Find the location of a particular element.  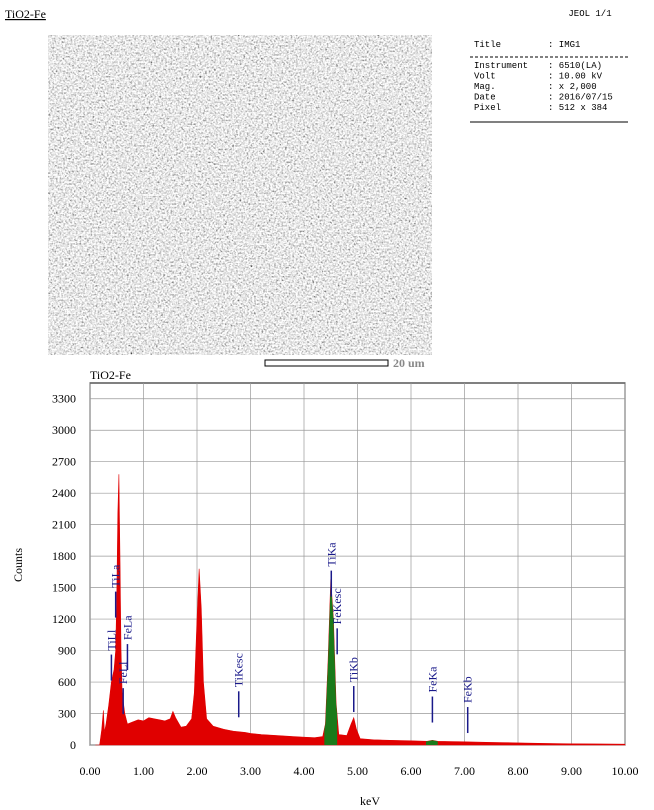

y-tick-label: 3300 is located at coordinates (64, 399).